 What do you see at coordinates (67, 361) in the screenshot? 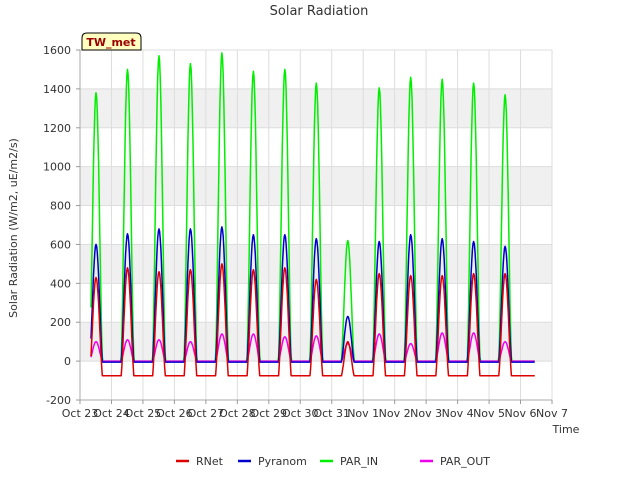
I see `y-tick-label: 0` at bounding box center [67, 361].